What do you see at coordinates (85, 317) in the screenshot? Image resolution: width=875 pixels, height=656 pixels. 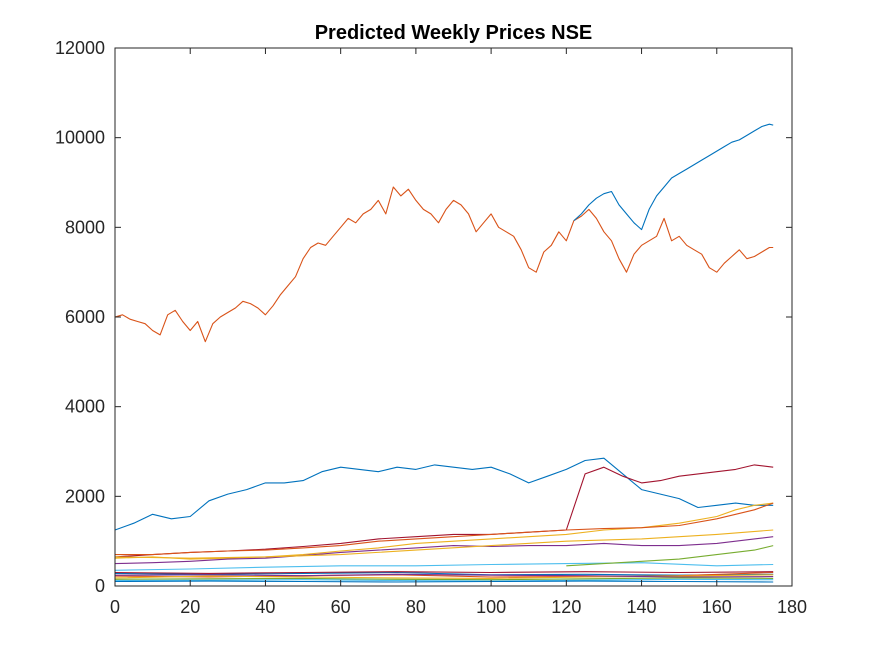 I see `y-tick-label: 6000` at bounding box center [85, 317].